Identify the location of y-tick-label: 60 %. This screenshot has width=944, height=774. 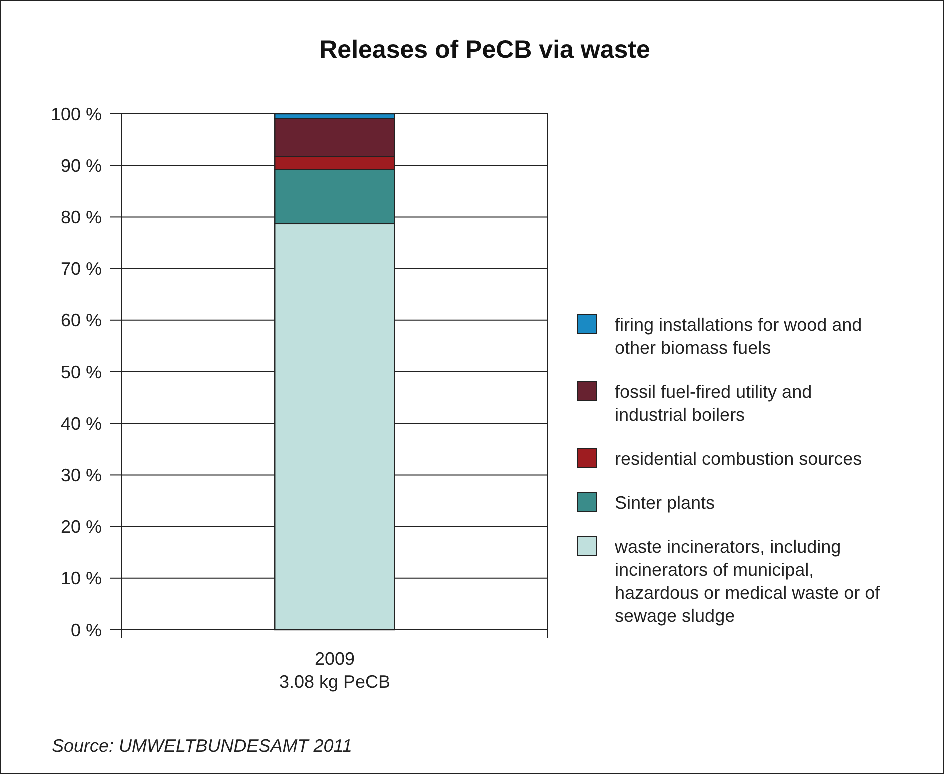
(81, 320).